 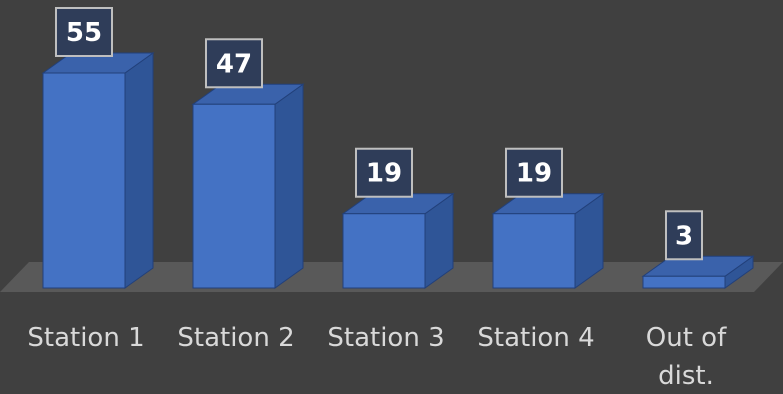 I want to click on bar: 55, so click(x=98, y=148).